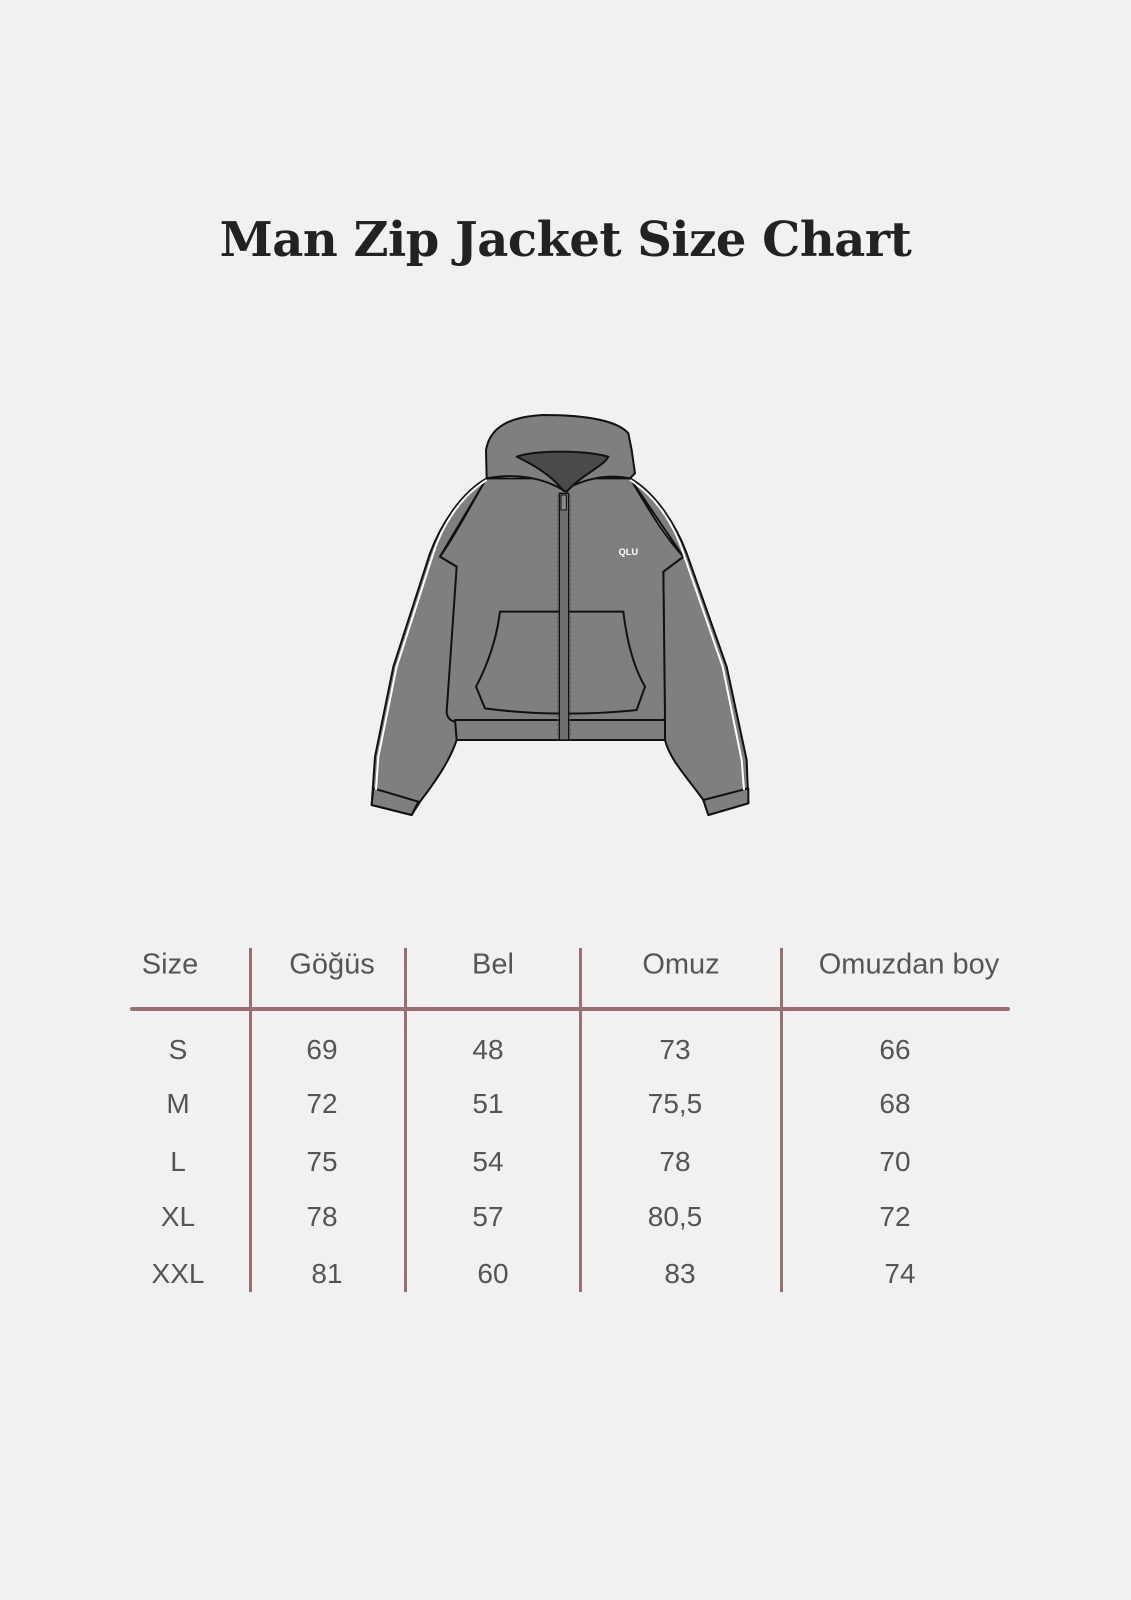  What do you see at coordinates (488, 1216) in the screenshot?
I see `cell-bel: 57` at bounding box center [488, 1216].